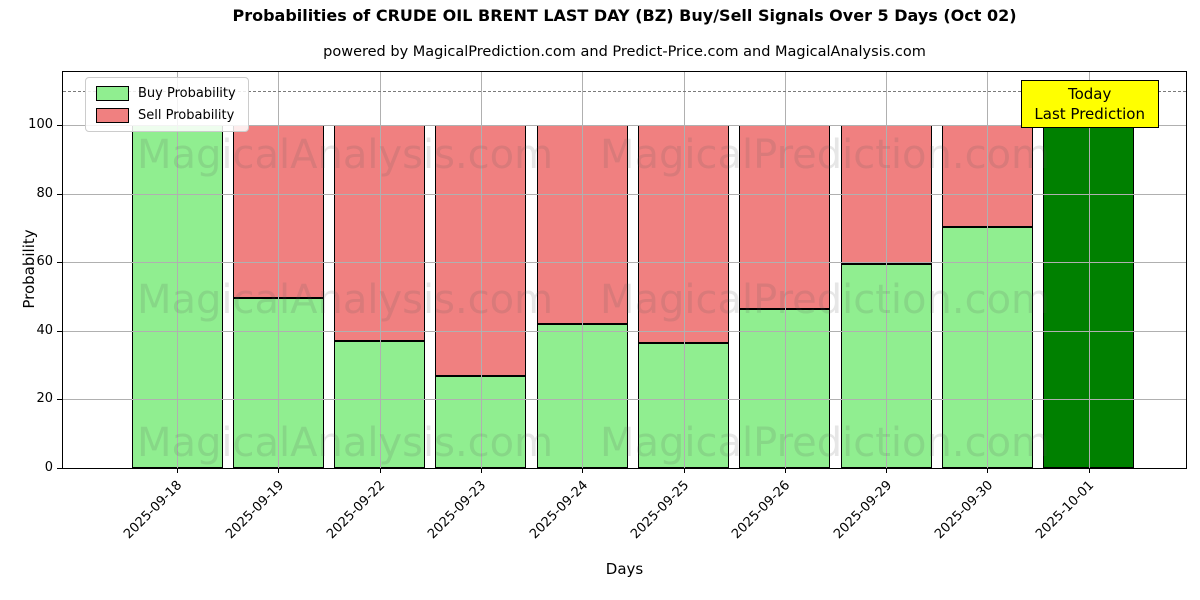  What do you see at coordinates (44, 262) in the screenshot?
I see `y-ticklabel-60: 60` at bounding box center [44, 262].